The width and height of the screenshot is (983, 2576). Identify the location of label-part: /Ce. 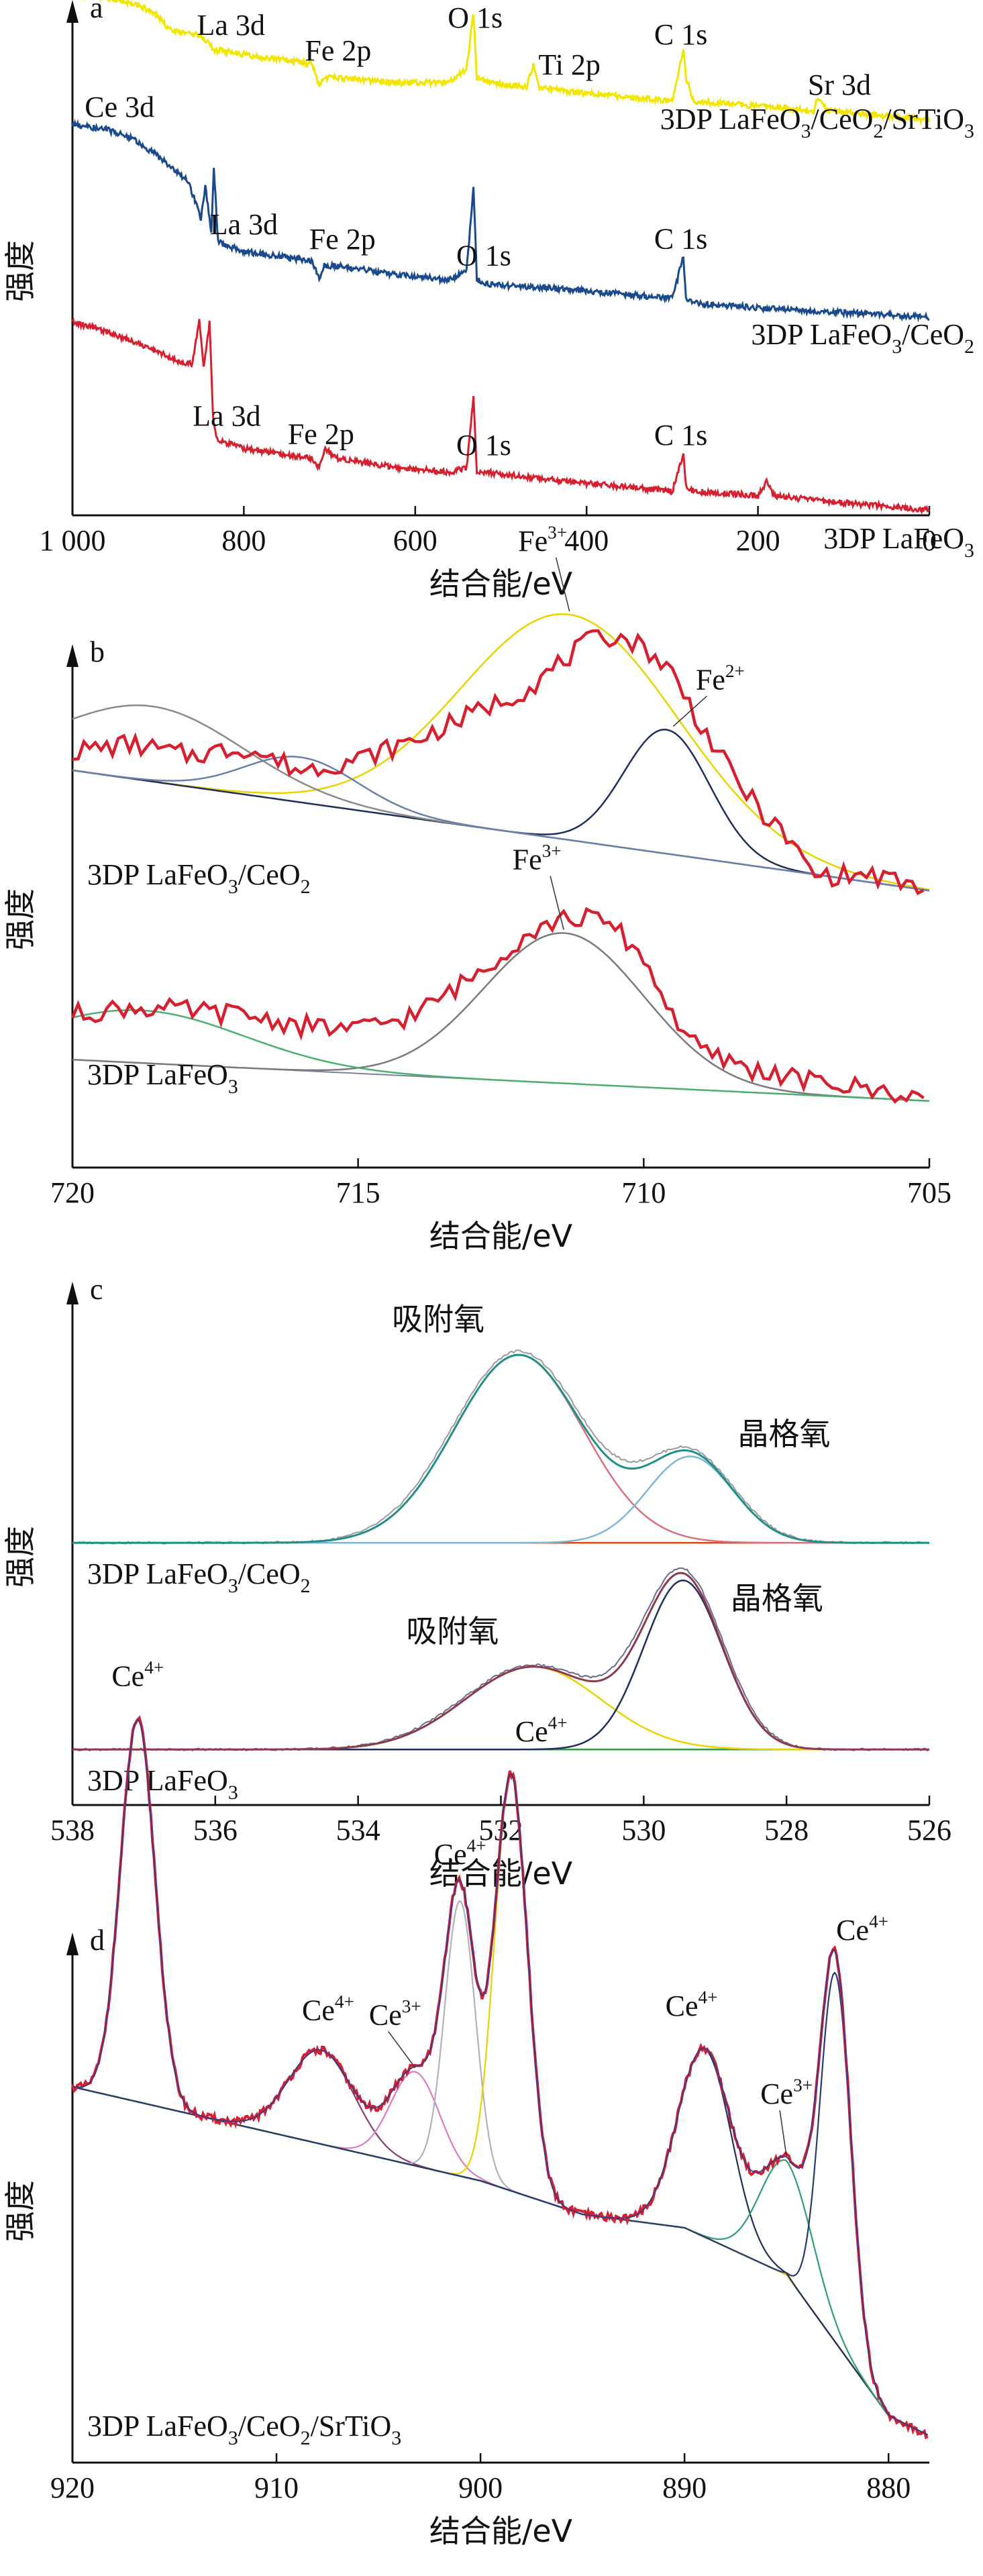
(922, 334).